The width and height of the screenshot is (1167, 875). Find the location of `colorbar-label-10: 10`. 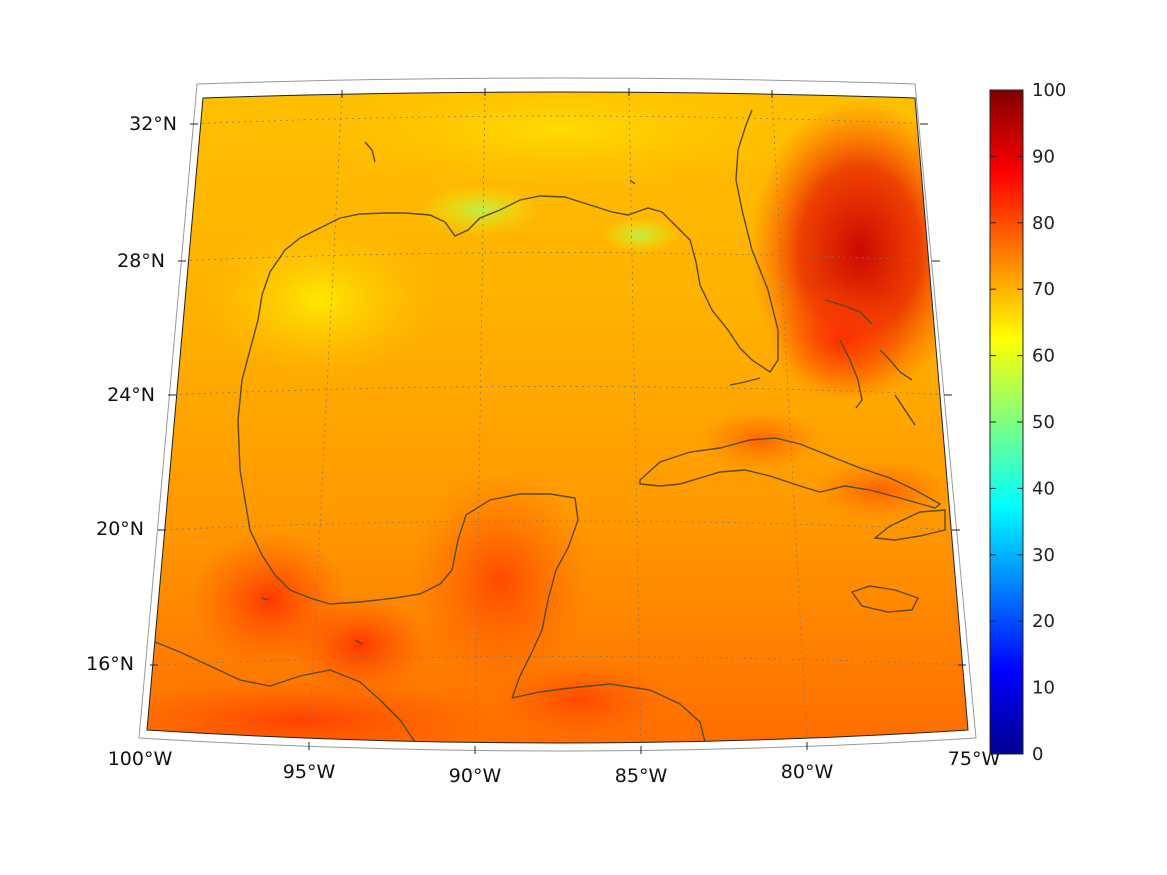

colorbar-label-10: 10 is located at coordinates (1043, 688).